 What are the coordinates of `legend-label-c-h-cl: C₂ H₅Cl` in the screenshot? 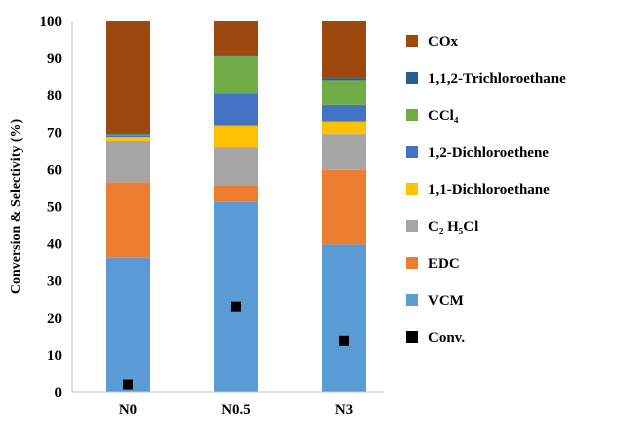 It's located at (453, 227).